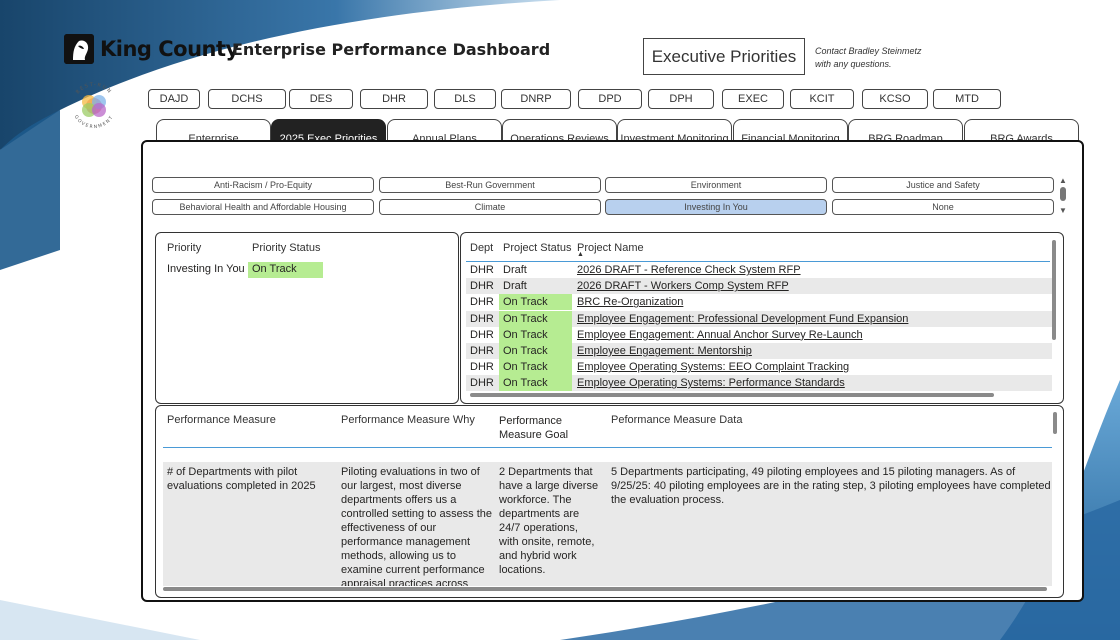 This screenshot has width=1120, height=640. What do you see at coordinates (716, 207) in the screenshot?
I see `priority-filter-investing-in-you: Investing In You` at bounding box center [716, 207].